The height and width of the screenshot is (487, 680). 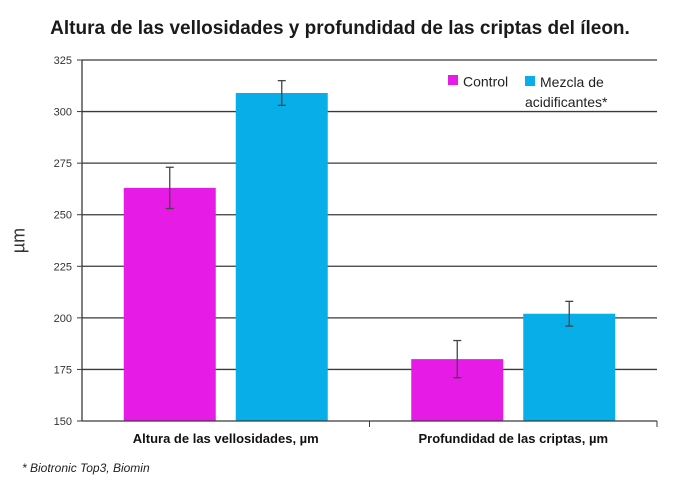 What do you see at coordinates (63, 113) in the screenshot?
I see `y-tick-label-300: 300` at bounding box center [63, 113].